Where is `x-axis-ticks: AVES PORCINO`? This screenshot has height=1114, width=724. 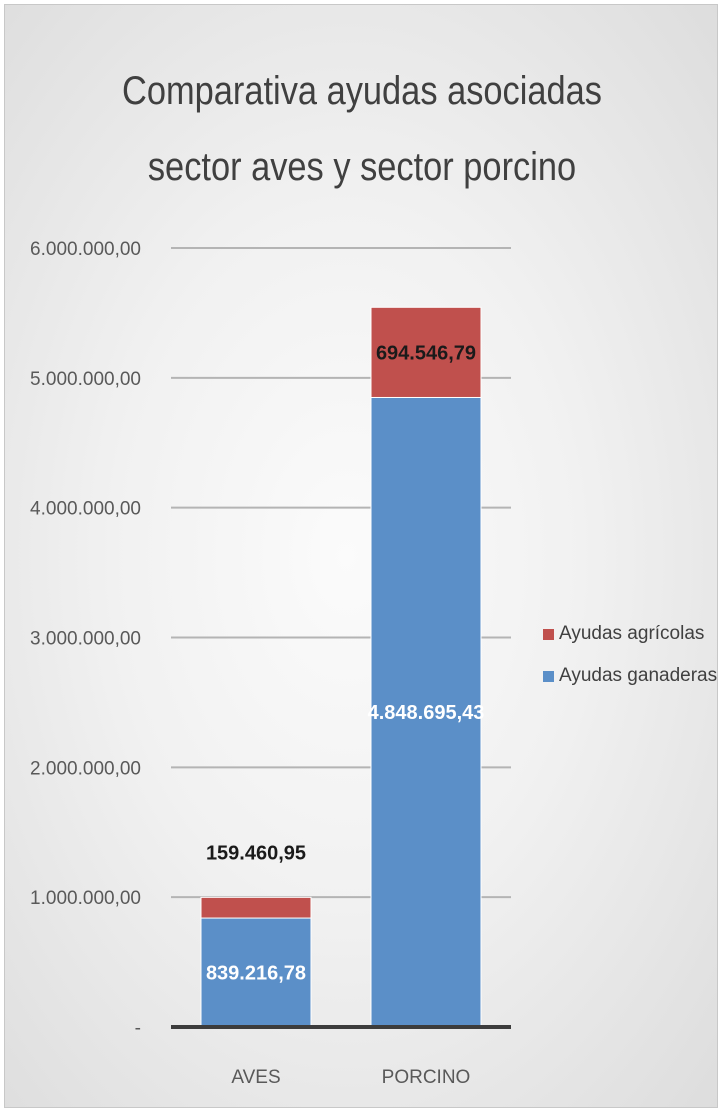
x-axis-ticks: AVES PORCINO is located at coordinates (350, 1077).